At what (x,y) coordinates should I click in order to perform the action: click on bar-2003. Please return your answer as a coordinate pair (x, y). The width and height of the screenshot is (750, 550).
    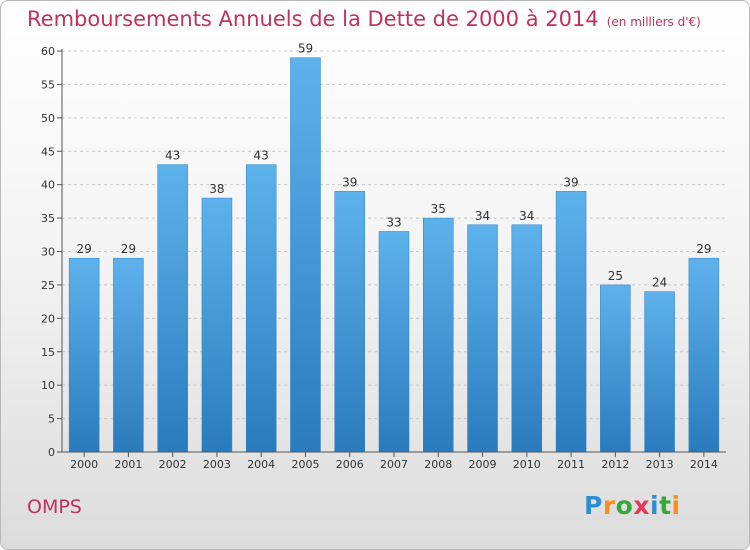
    Looking at the image, I should click on (217, 325).